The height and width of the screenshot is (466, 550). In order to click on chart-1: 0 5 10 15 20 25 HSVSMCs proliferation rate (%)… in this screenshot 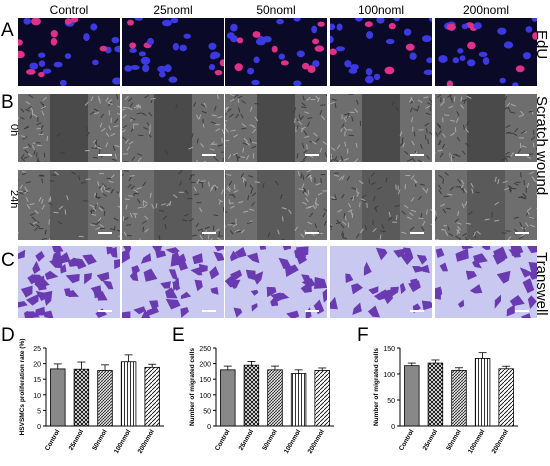, I will do `click(91, 397)`.